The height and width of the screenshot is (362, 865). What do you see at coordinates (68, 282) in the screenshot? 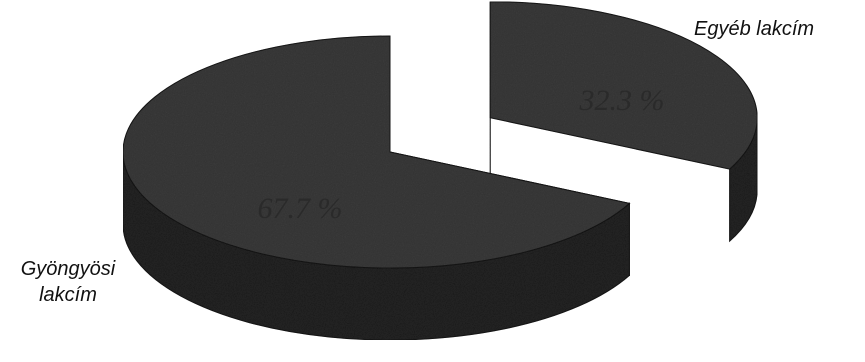
I see `legend-label-gyongyosi-lakcim: Gyöngyösi lakcím` at bounding box center [68, 282].